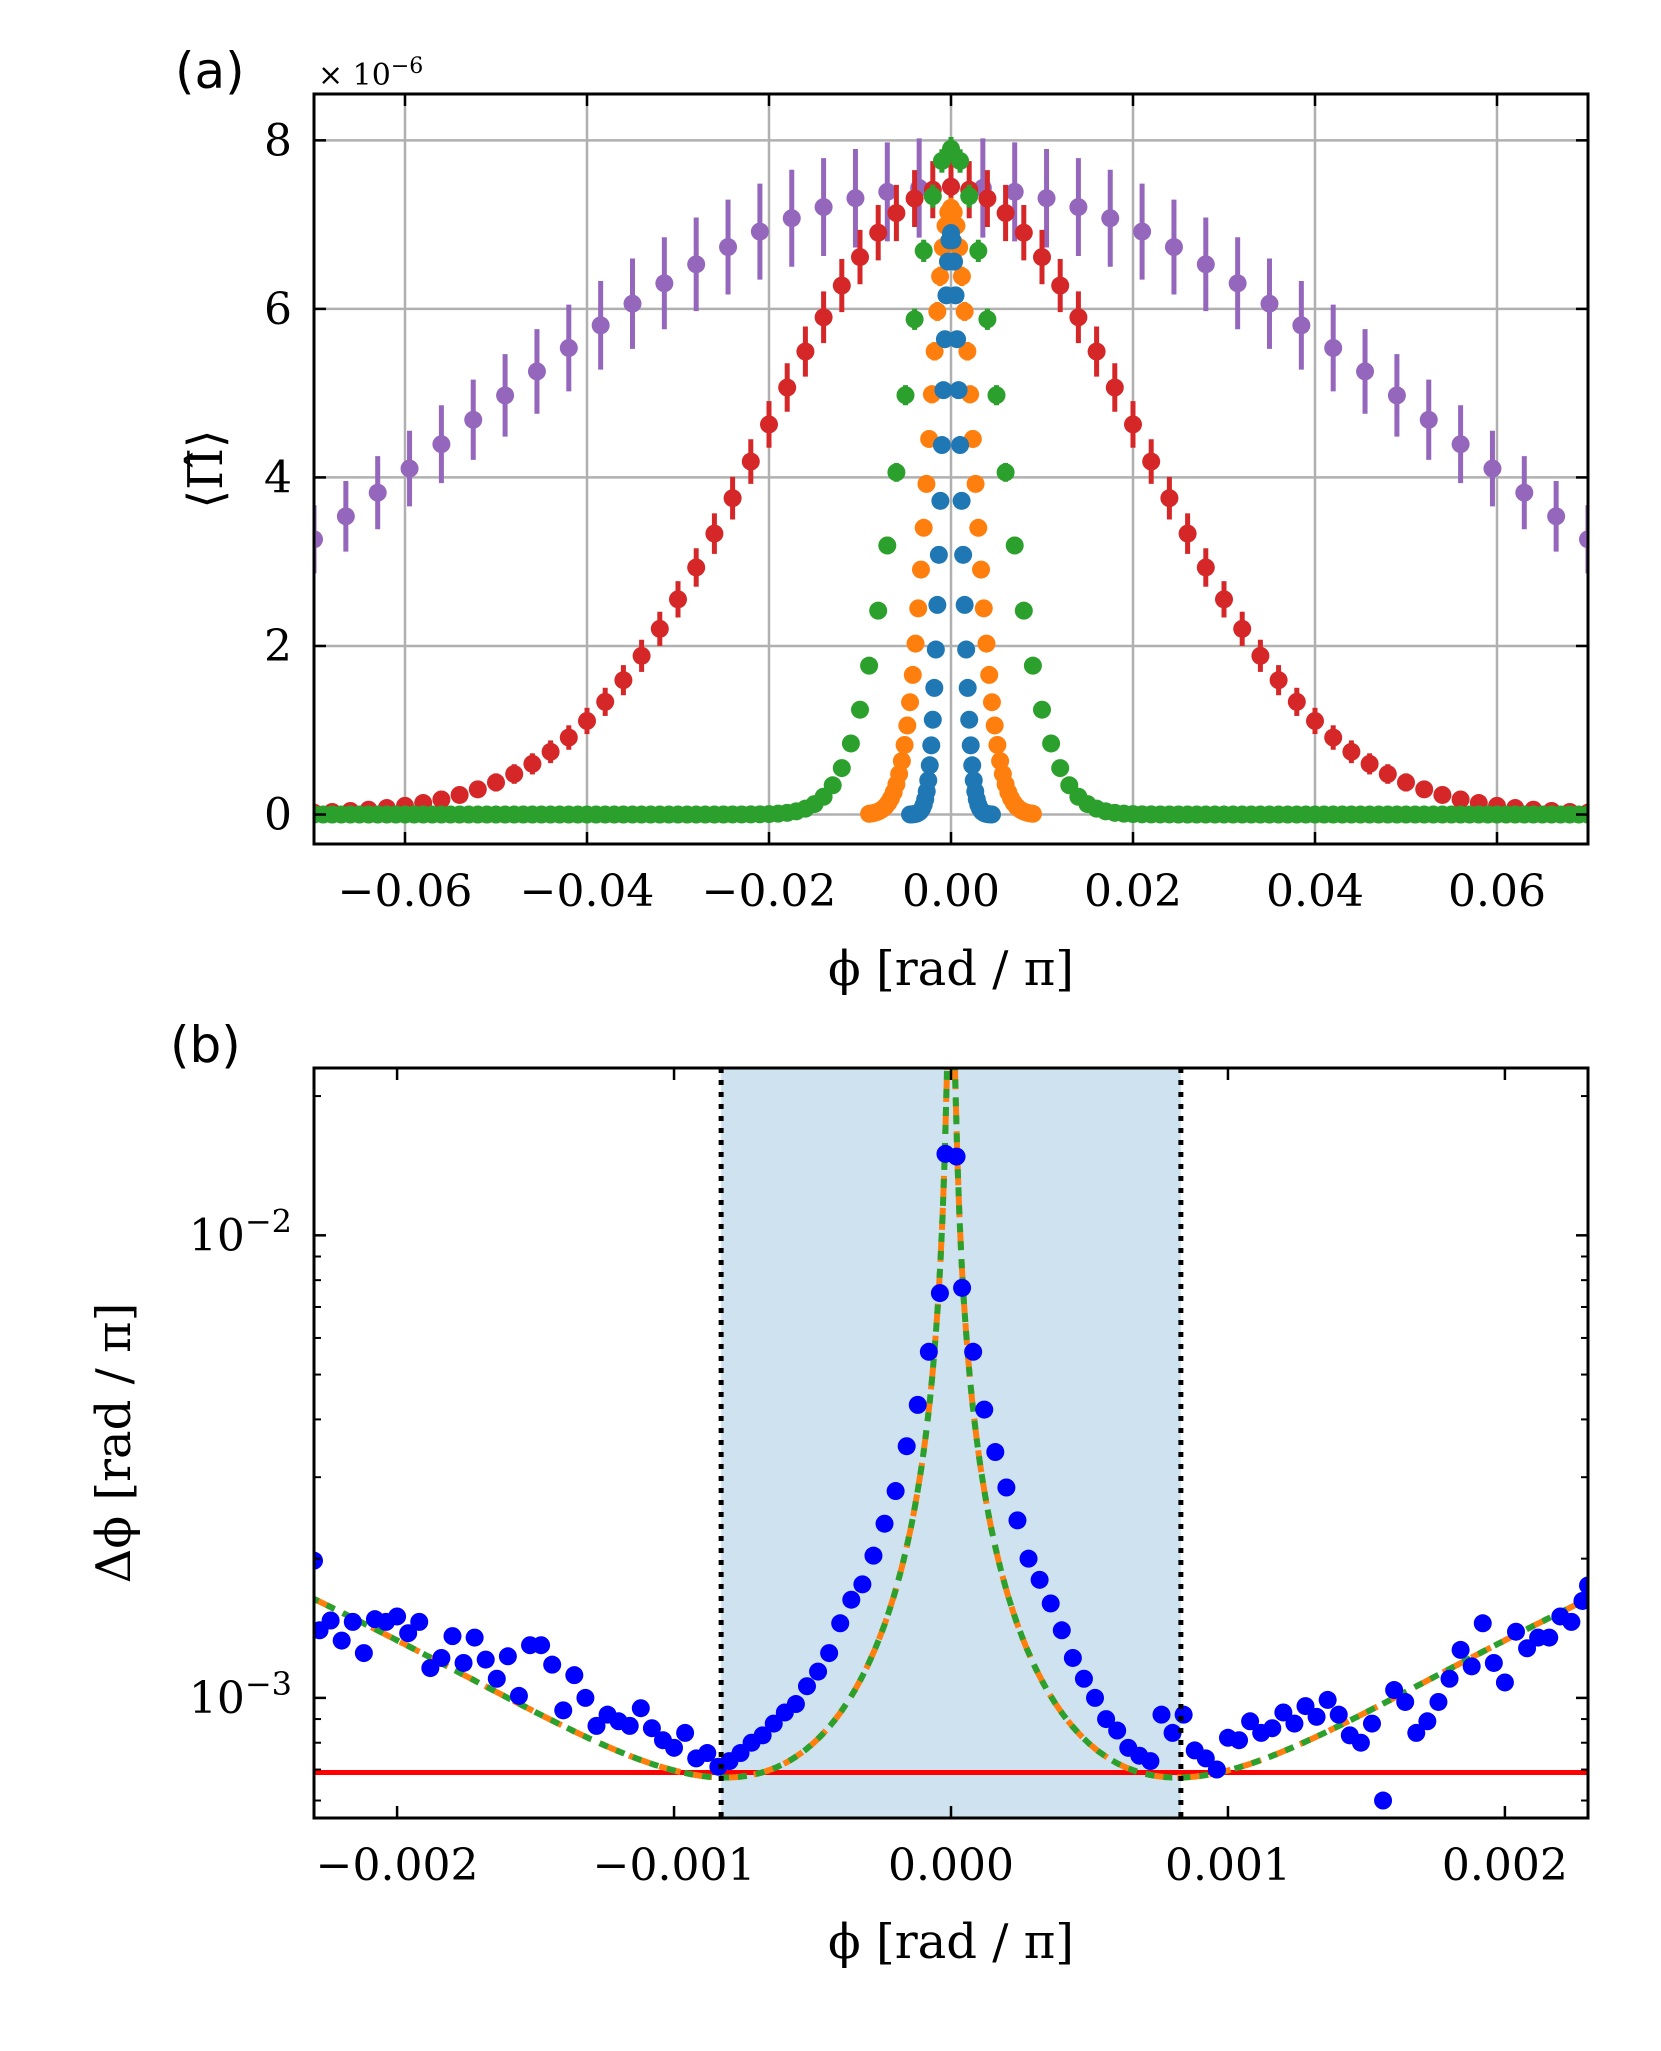 The width and height of the screenshot is (1661, 2051). I want to click on panel-b-x-axis-label: ϕ [rad / π], so click(951, 1942).